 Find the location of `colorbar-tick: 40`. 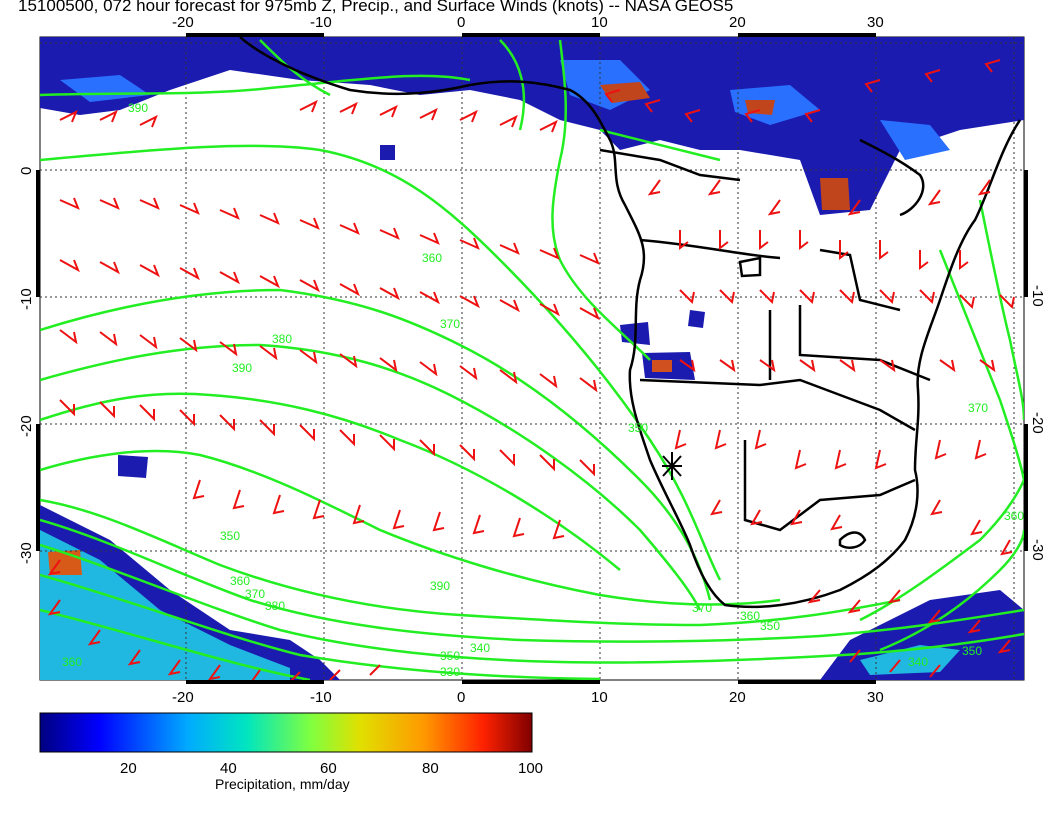

colorbar-tick: 40 is located at coordinates (228, 768).